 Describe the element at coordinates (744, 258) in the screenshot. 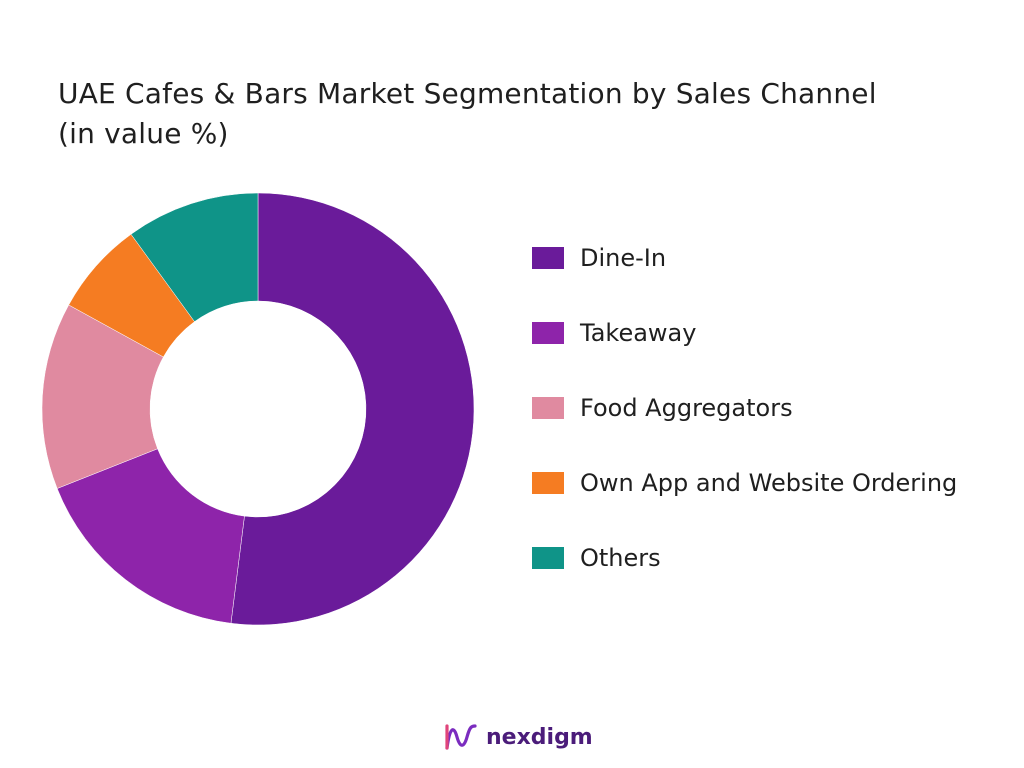

I see `legend-item-dine-in: Dine-In` at that location.